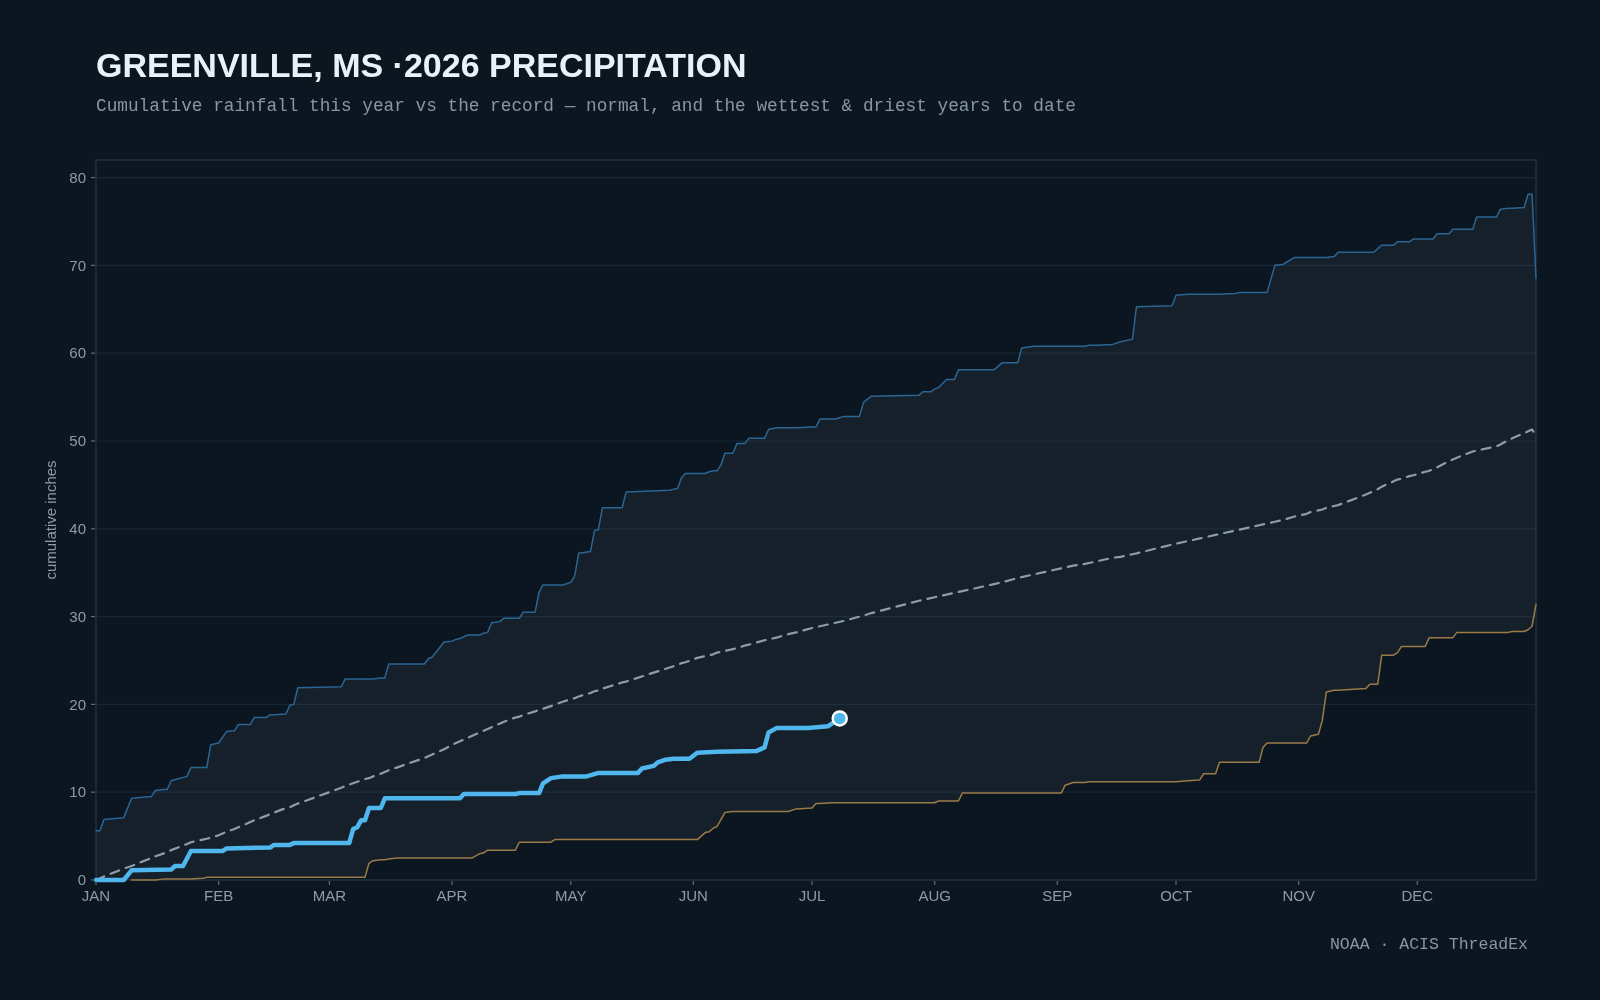  I want to click on x-tick-label: JUN, so click(693, 895).